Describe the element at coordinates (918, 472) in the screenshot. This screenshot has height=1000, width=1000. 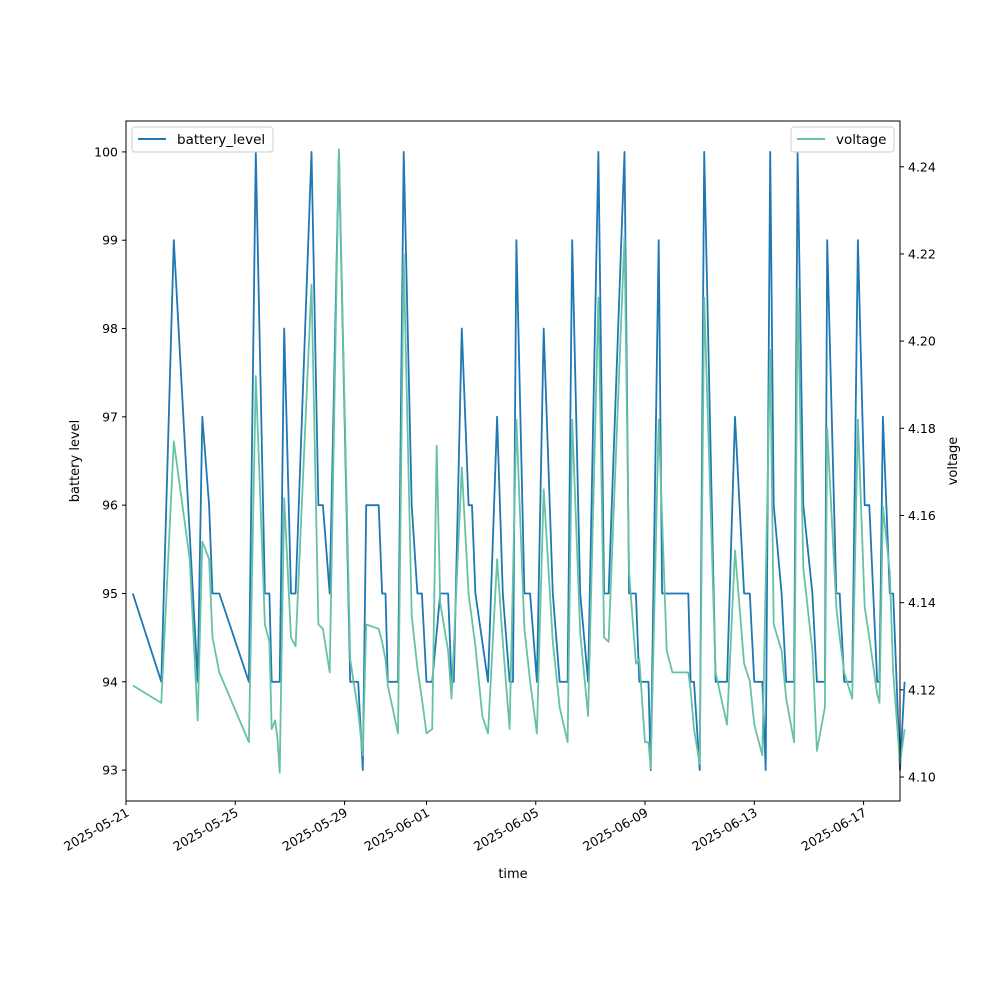
I see `right-axis-ticks: 4.10 4.12 4.14 4.16 4.18 4.20 4.22 4.24` at that location.